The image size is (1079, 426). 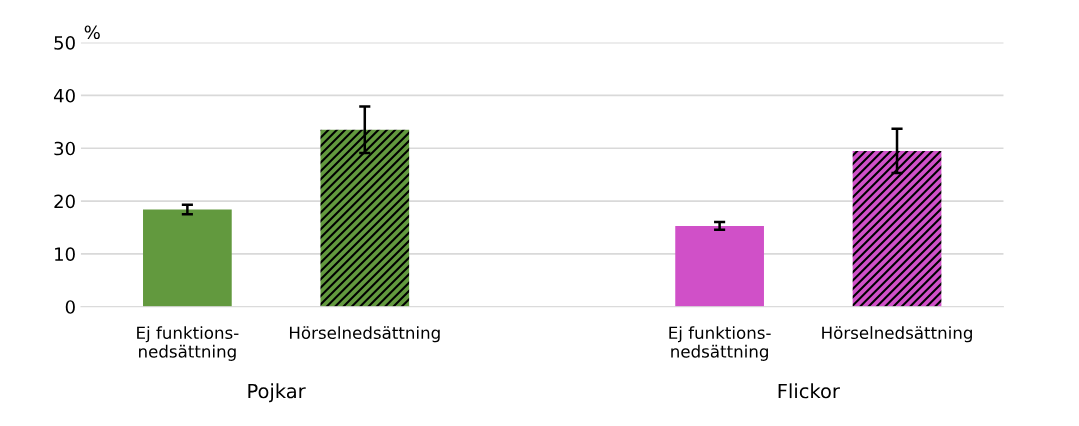 What do you see at coordinates (64, 201) in the screenshot?
I see `y-tick-label: 20` at bounding box center [64, 201].